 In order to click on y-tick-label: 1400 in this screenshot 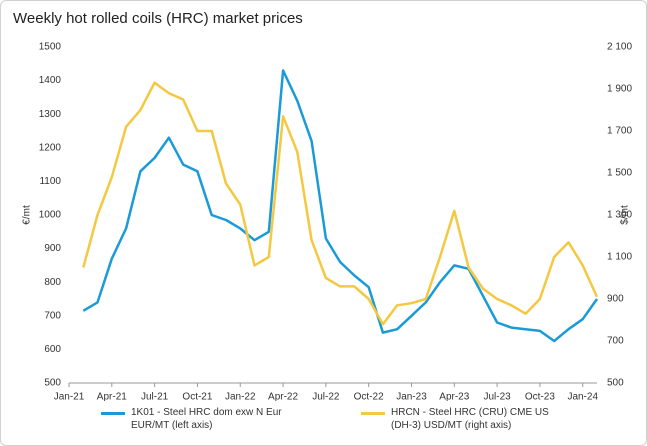, I will do `click(50, 80)`.